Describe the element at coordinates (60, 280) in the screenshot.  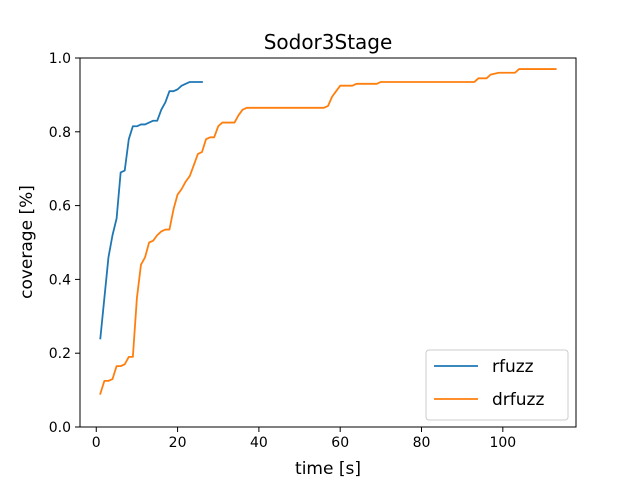
I see `y-tick-label: 0.4` at that location.